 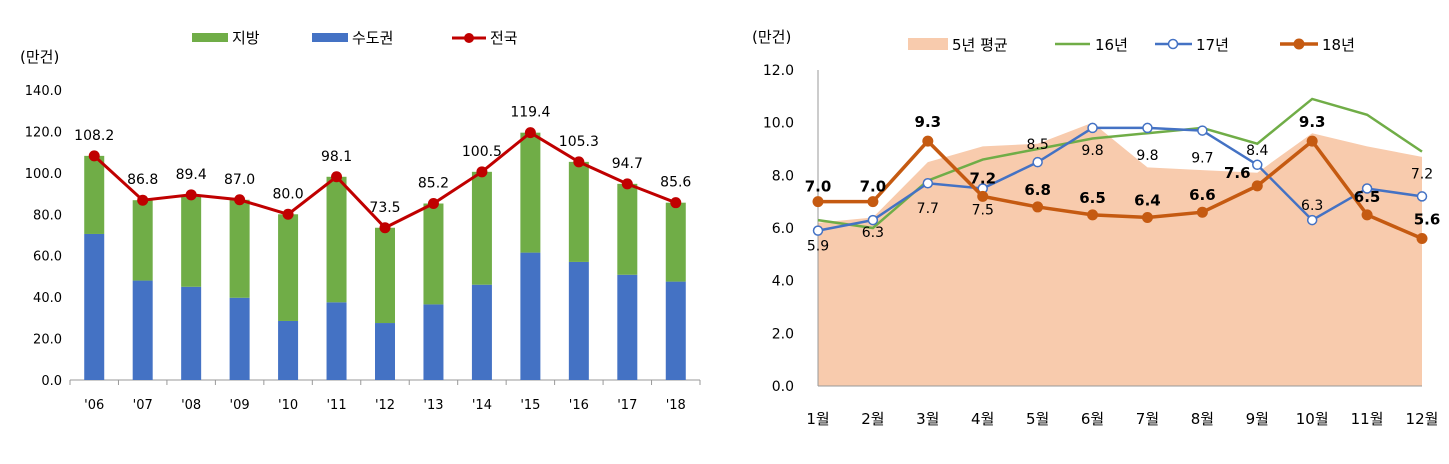 What do you see at coordinates (1338, 45) in the screenshot?
I see `legend-label: 18년` at bounding box center [1338, 45].